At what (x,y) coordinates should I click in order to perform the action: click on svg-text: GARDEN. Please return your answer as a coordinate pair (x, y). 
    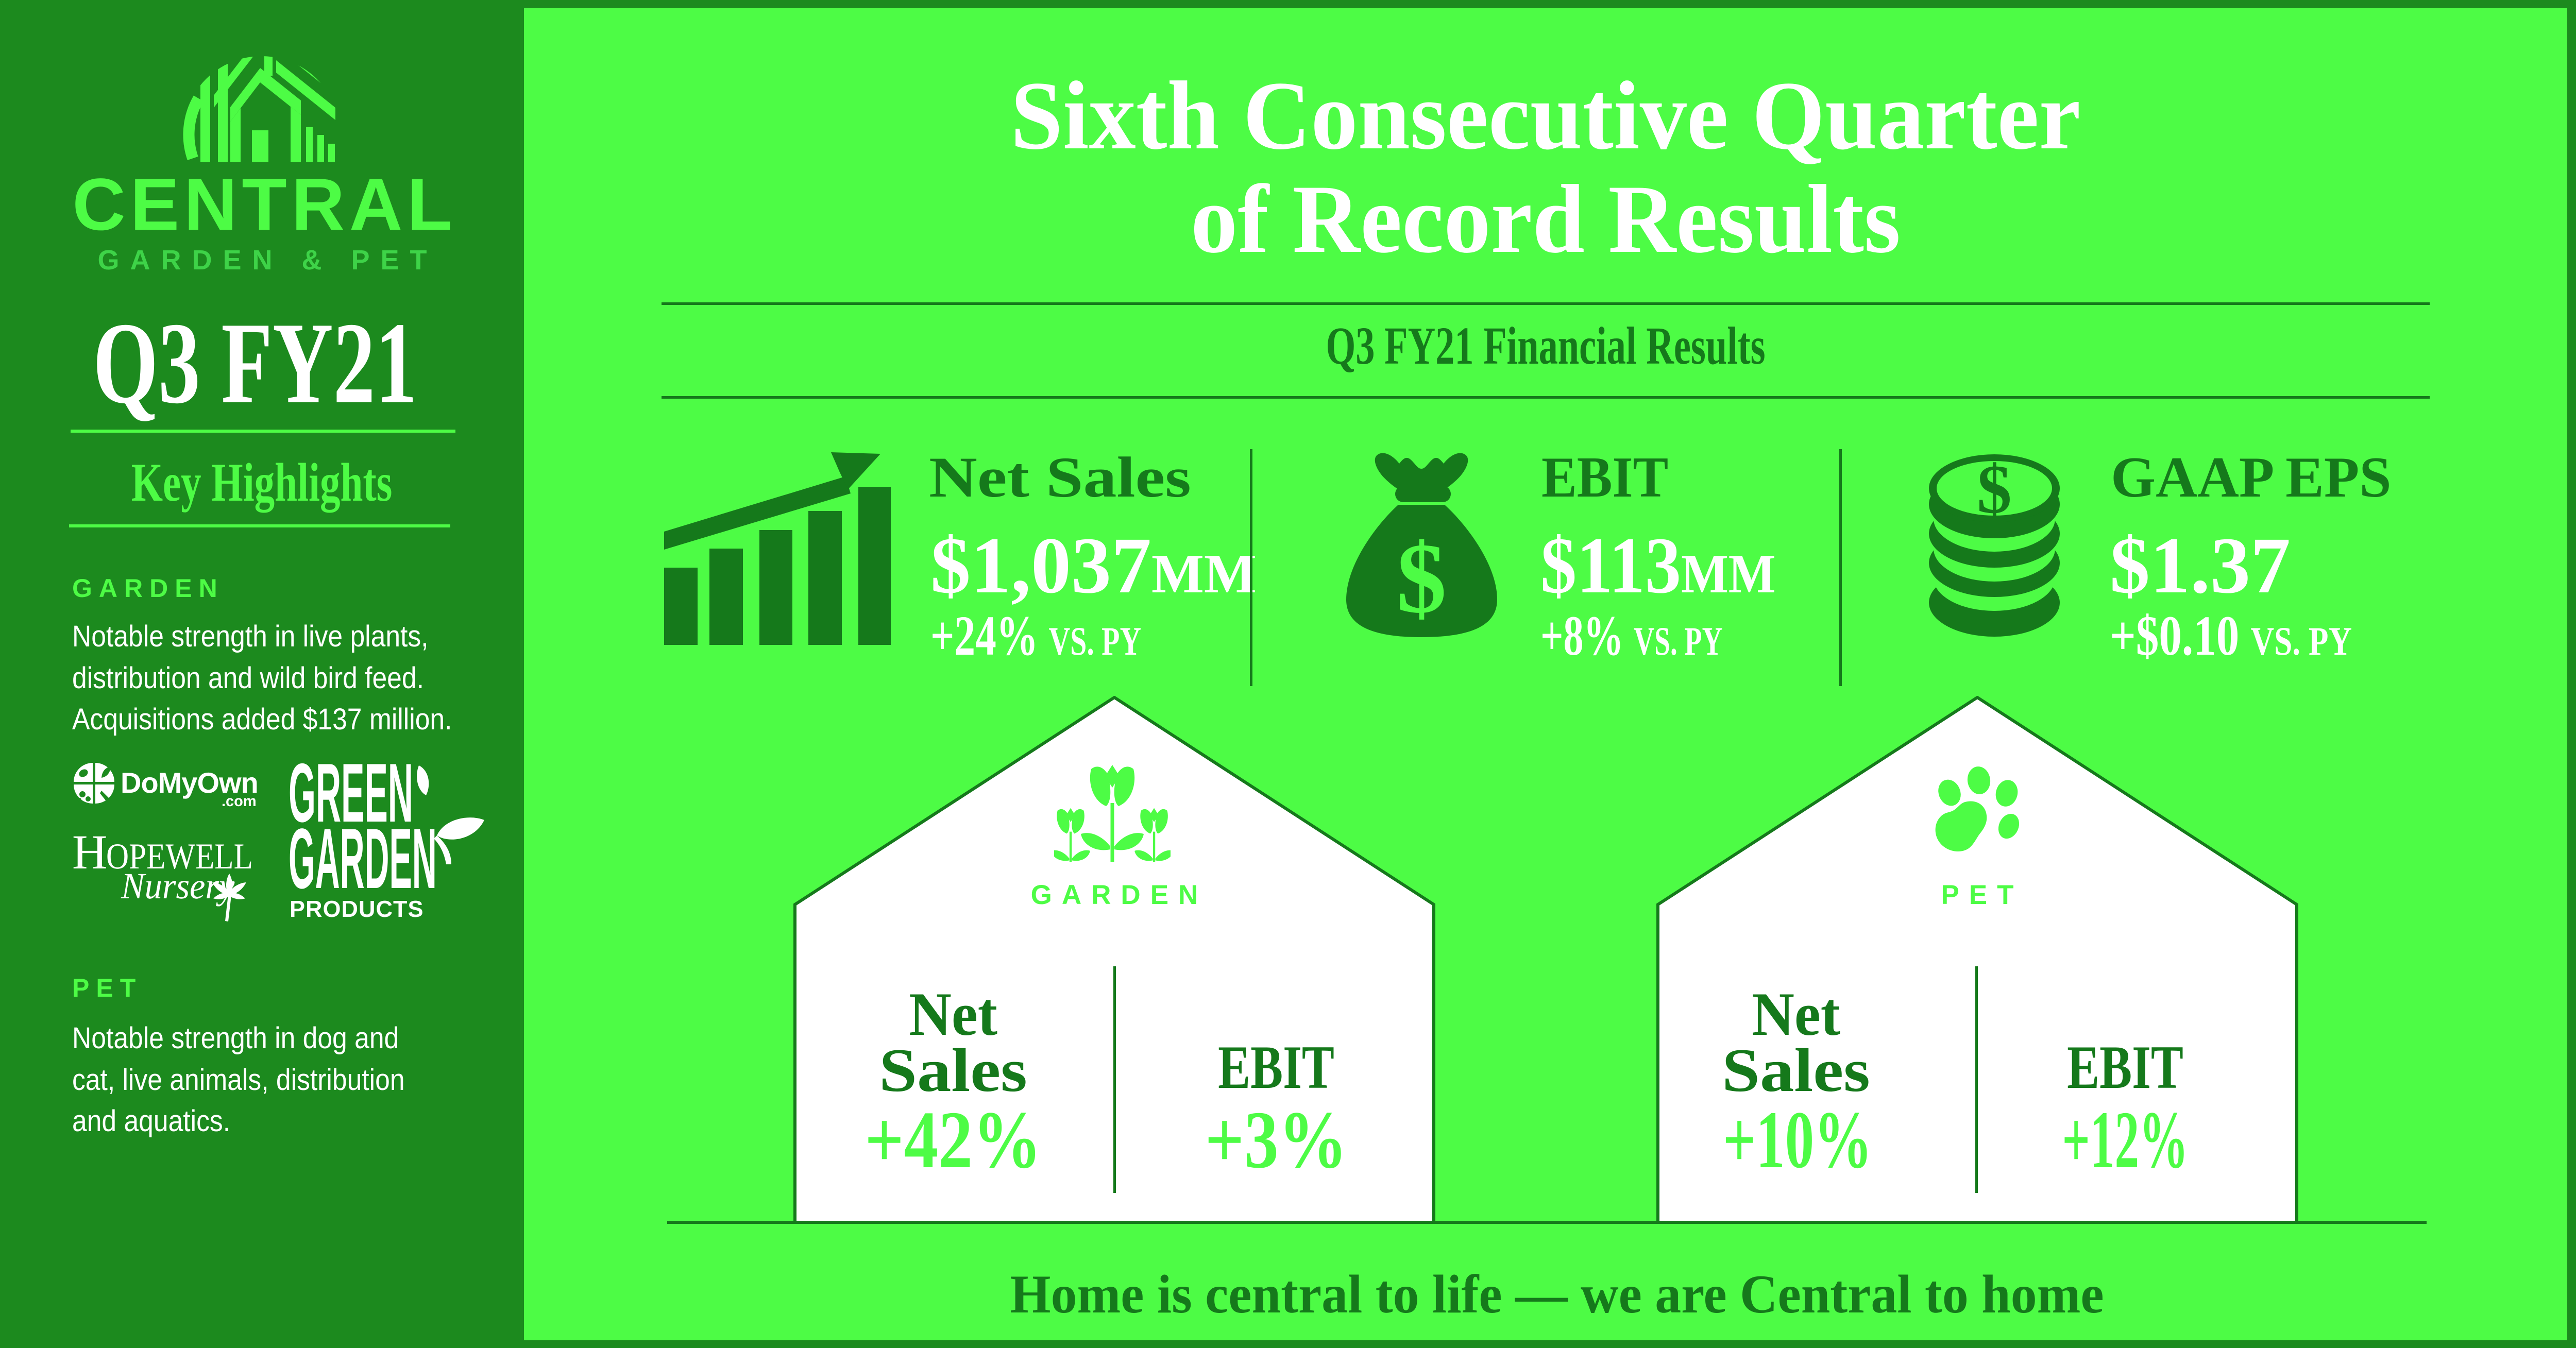
    Looking at the image, I should click on (363, 859).